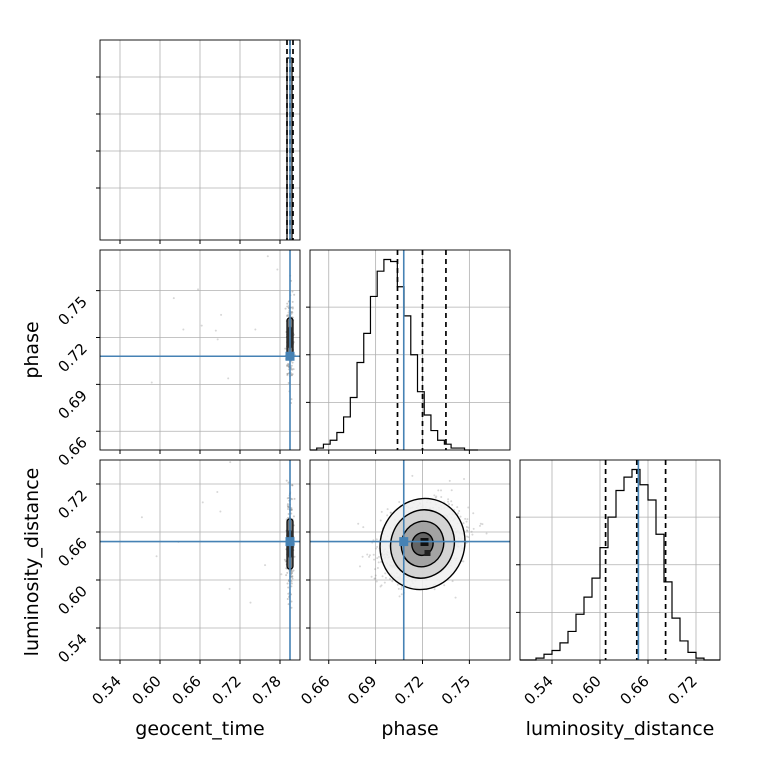 This screenshot has height=760, width=760. Describe the element at coordinates (146, 690) in the screenshot. I see `x-tick-label-geocent-time: 0.60` at that location.